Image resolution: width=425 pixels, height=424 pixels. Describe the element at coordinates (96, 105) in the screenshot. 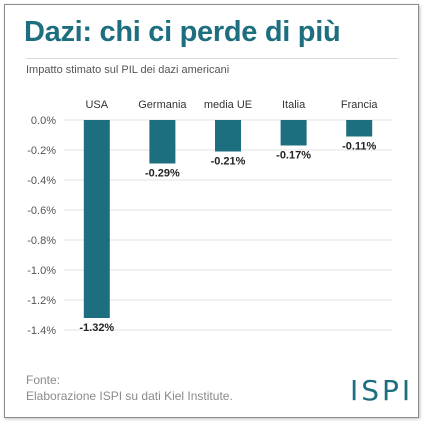

I see `category-label: USA` at that location.